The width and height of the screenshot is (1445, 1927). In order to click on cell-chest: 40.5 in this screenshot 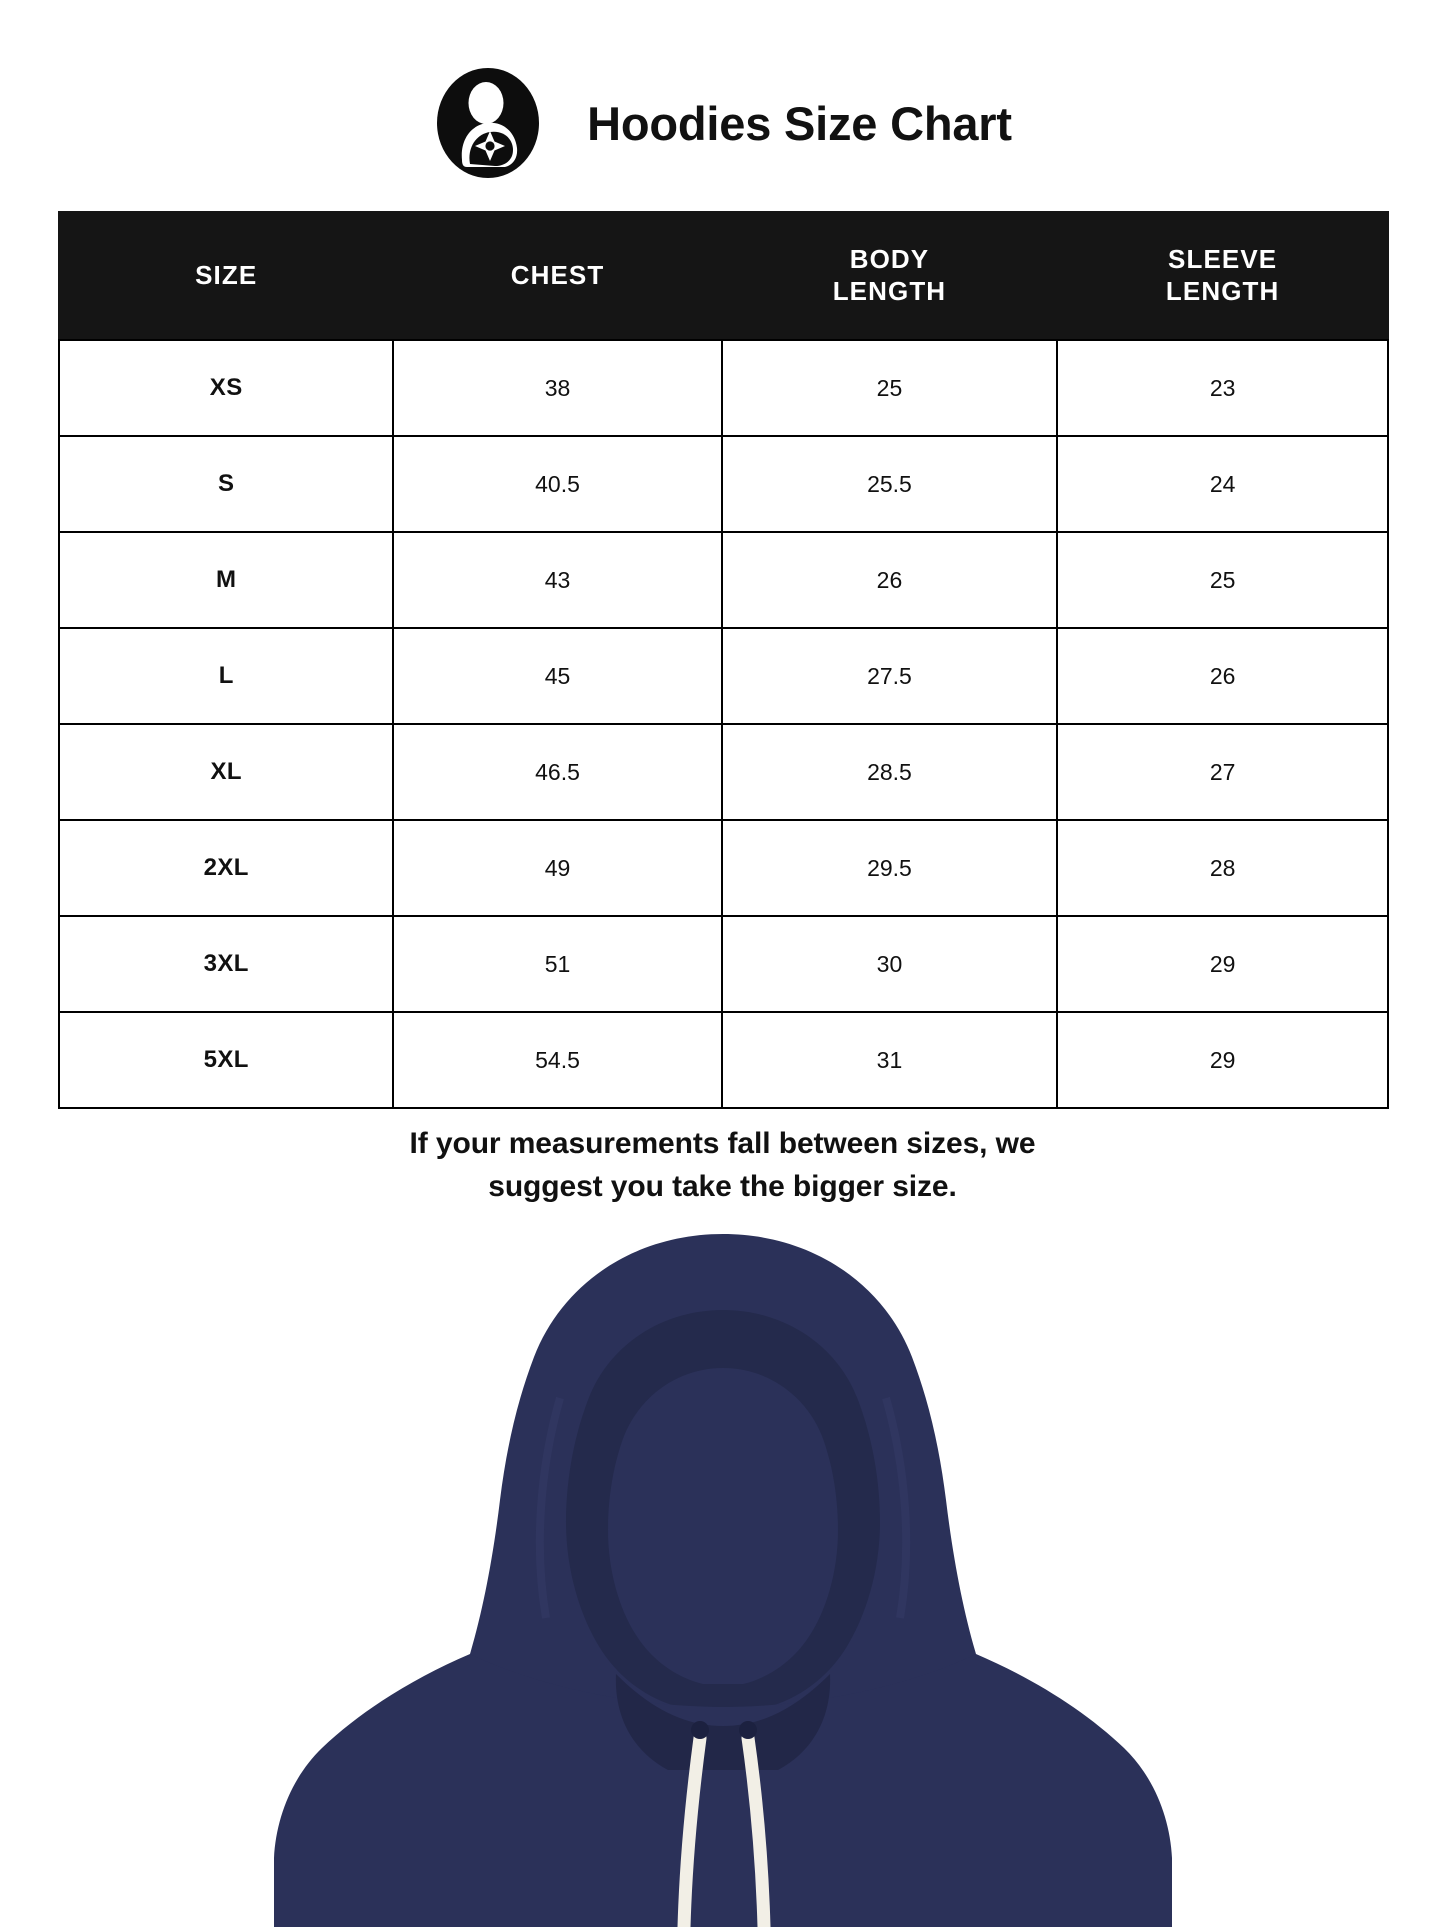, I will do `click(557, 484)`.